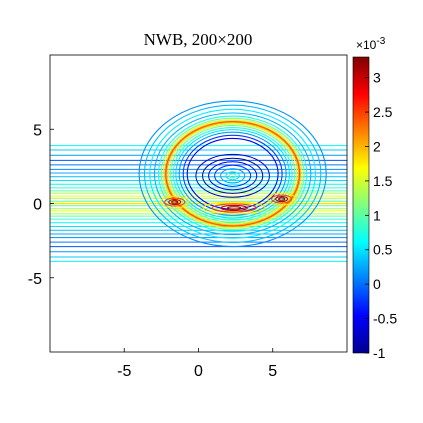 This screenshot has width=423, height=423. I want to click on x-tick-label: 0, so click(198, 371).